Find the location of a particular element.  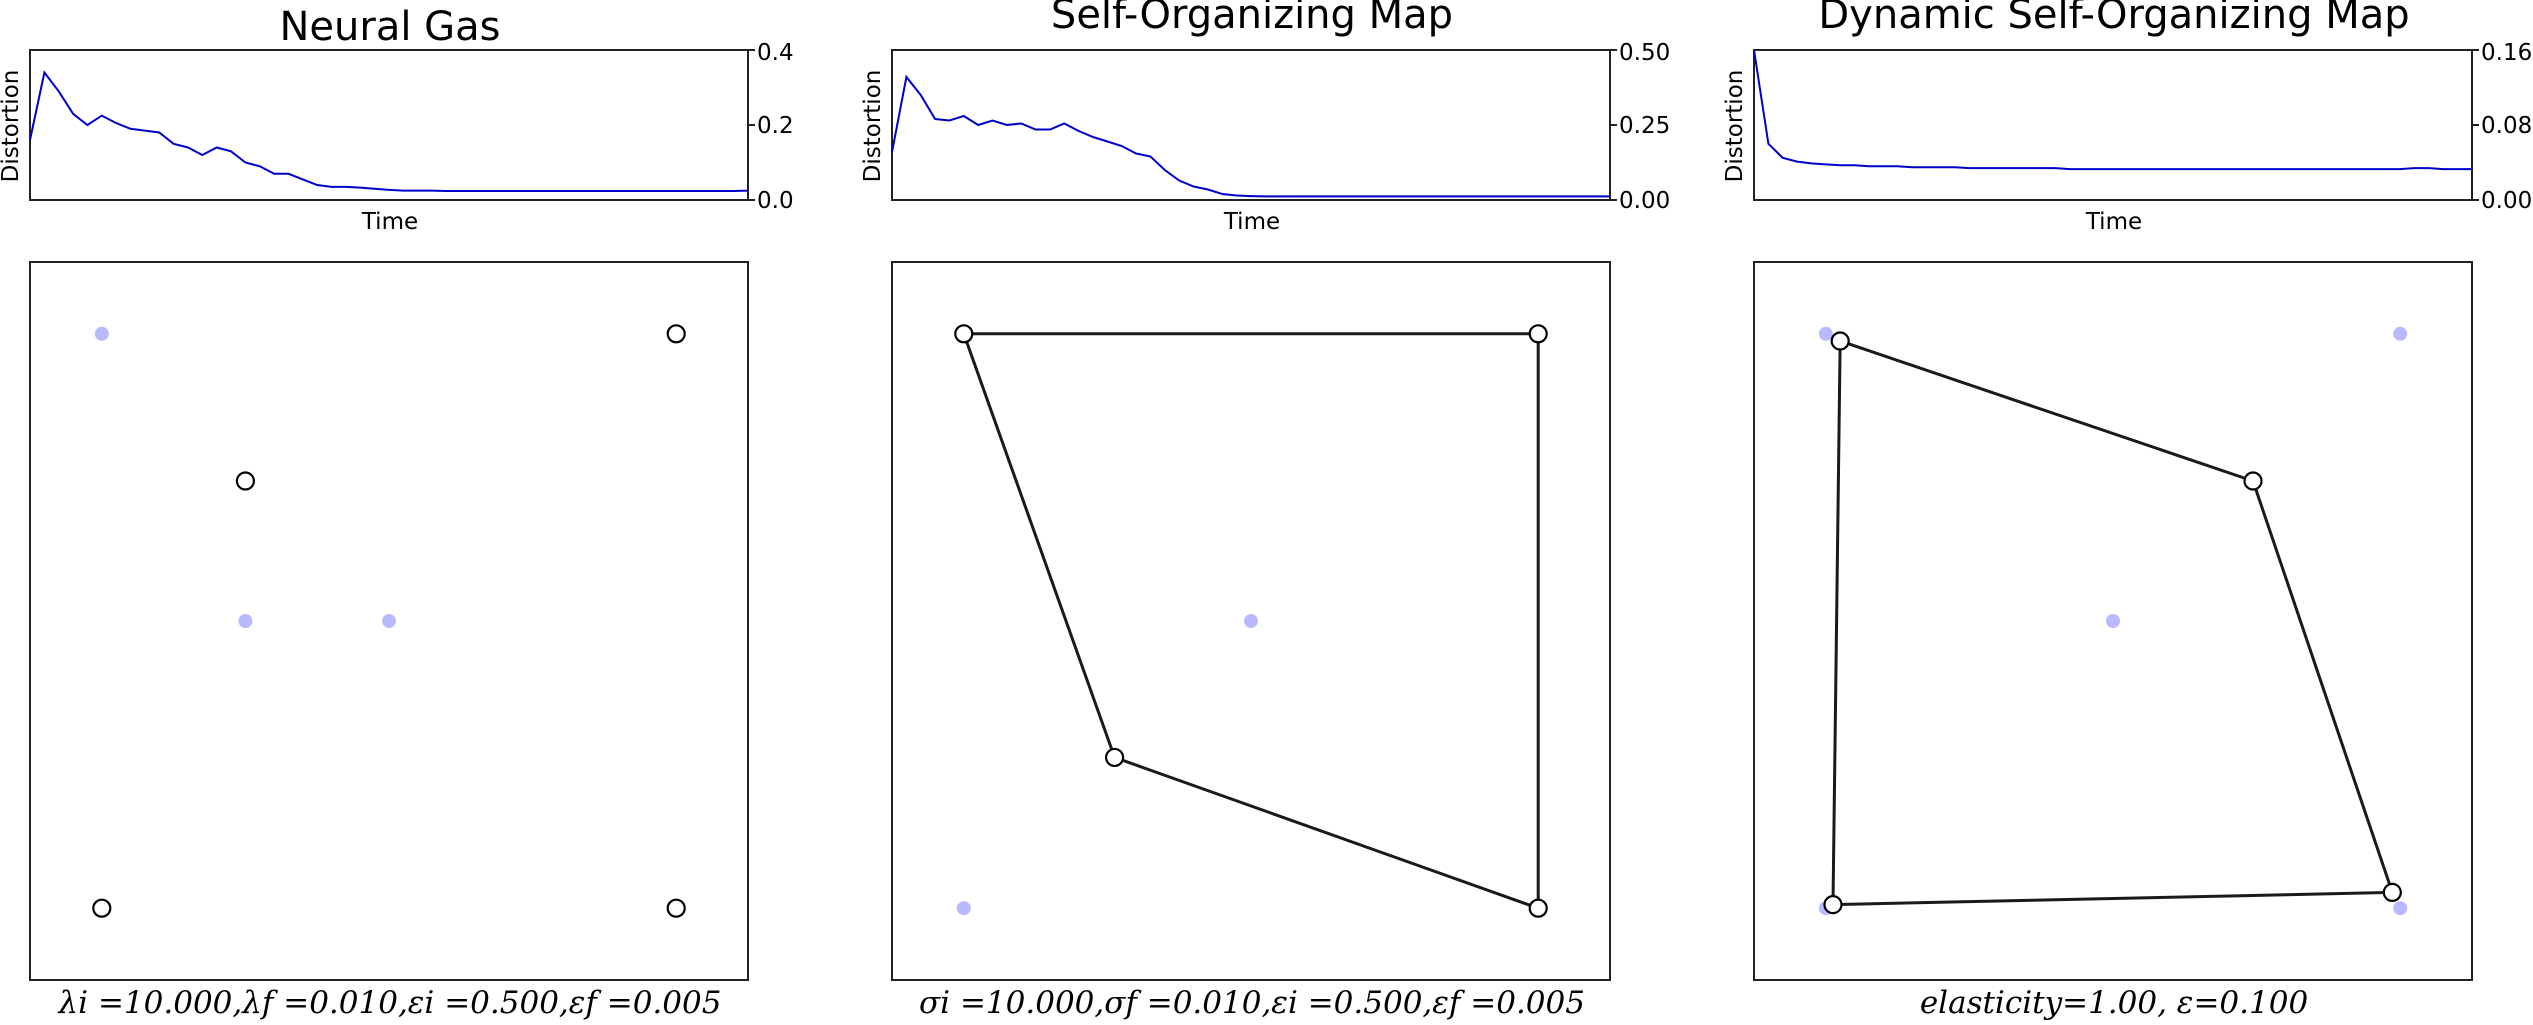

y-tick-label: 0.50 is located at coordinates (1644, 53).